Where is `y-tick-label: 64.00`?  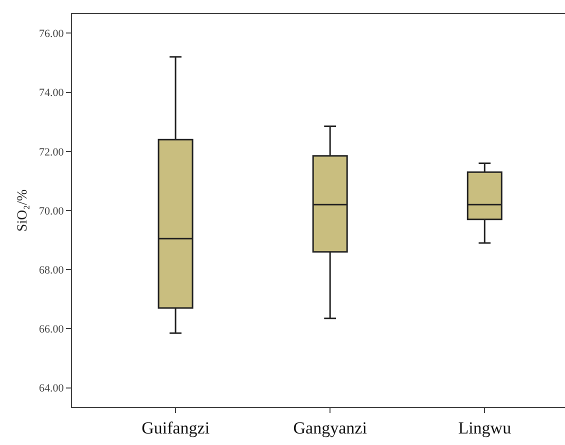
y-tick-label: 64.00 is located at coordinates (51, 388).